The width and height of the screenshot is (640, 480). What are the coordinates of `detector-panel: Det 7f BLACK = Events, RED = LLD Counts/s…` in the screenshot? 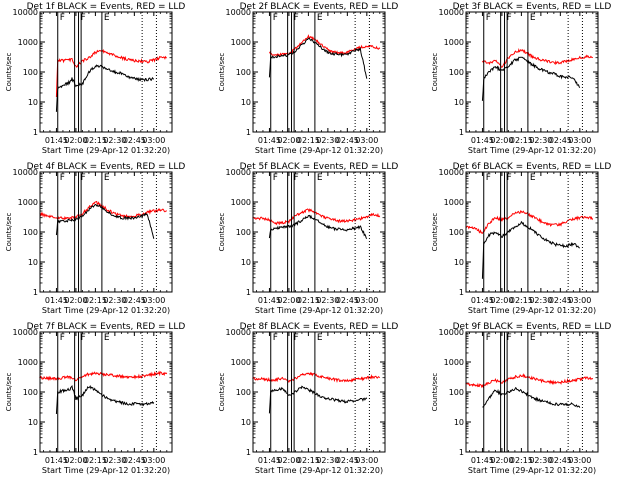 It's located at (95, 398).